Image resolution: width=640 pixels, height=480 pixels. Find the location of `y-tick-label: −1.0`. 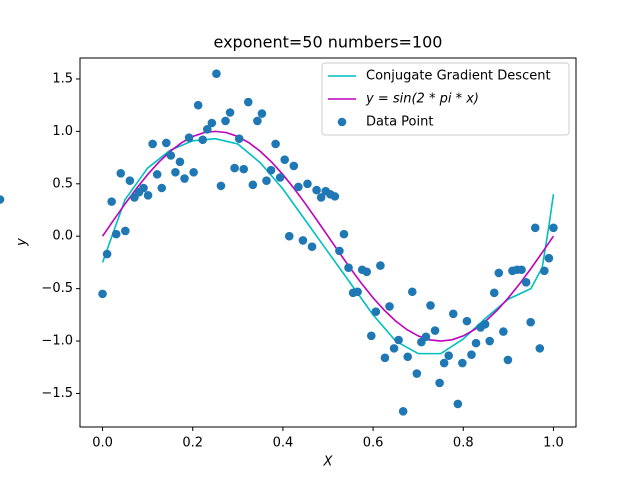

y-tick-label: −1.0 is located at coordinates (57, 341).